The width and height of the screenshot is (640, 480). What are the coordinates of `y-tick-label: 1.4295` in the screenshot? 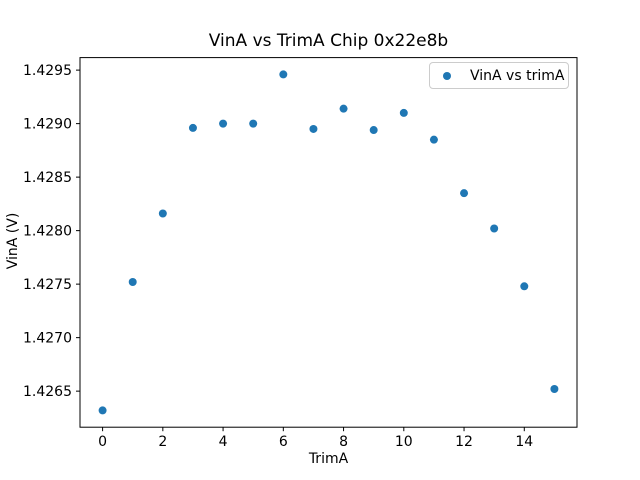 It's located at (47, 71).